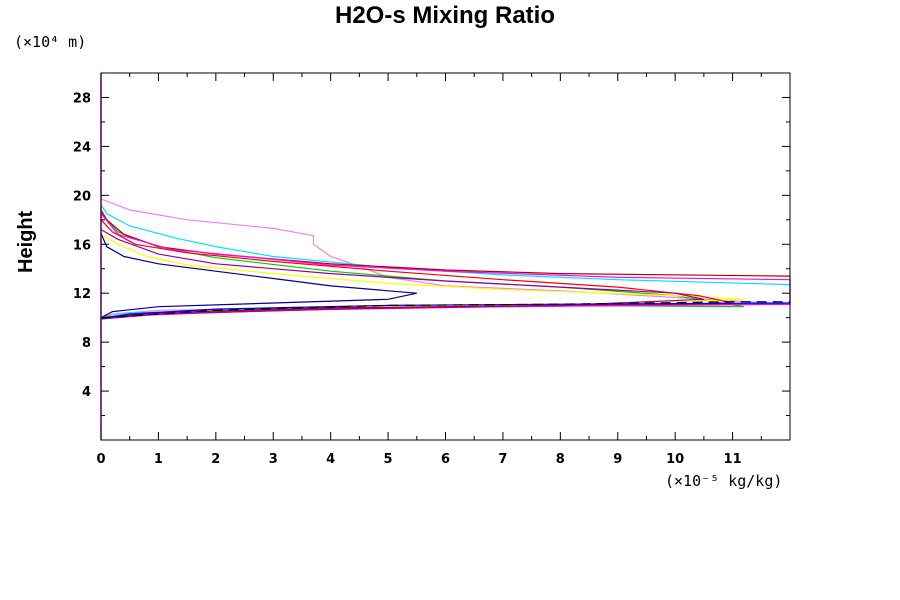  I want to click on x-tick-label: 1, so click(158, 459).